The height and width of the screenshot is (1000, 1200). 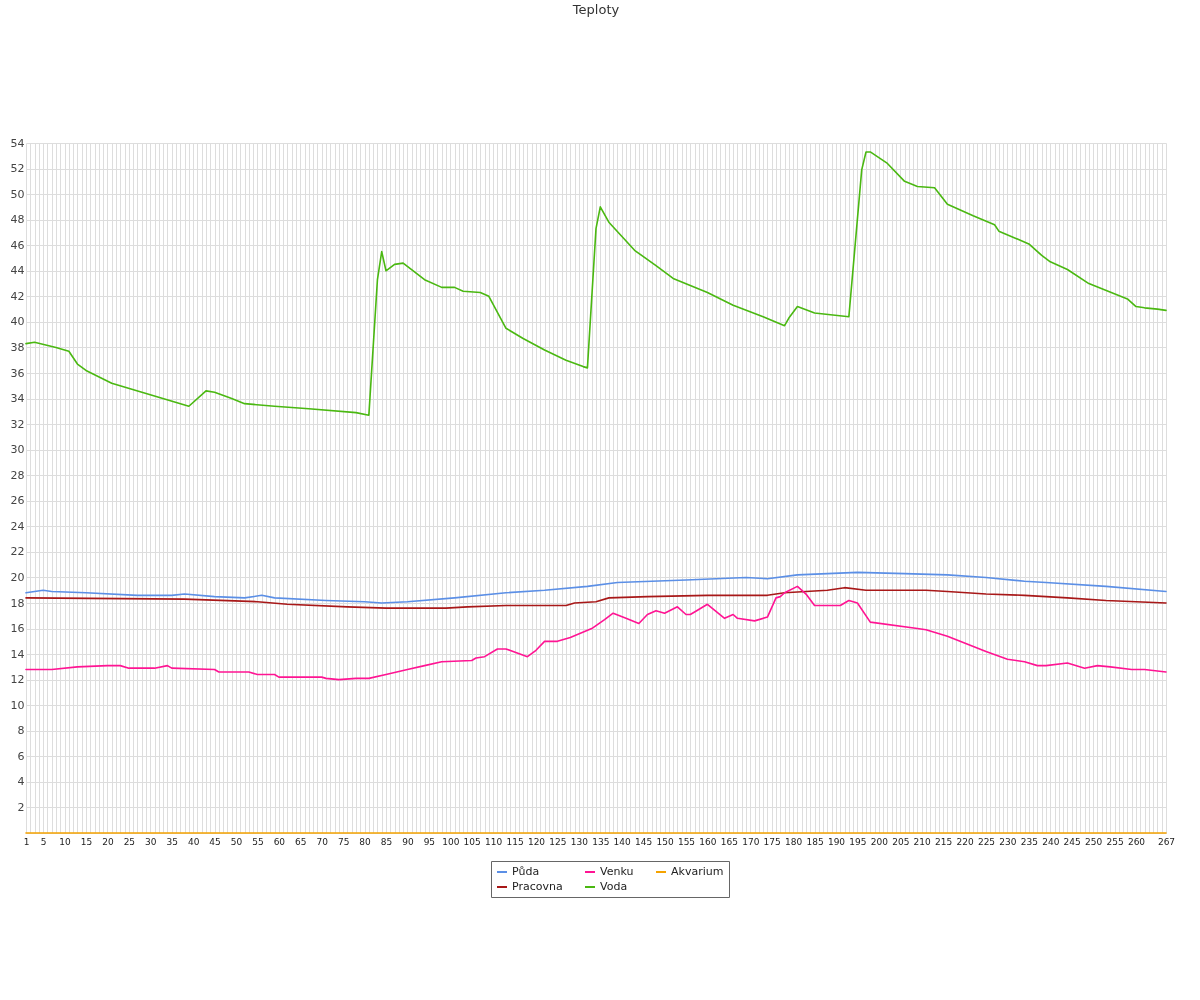 I want to click on x-tick-label: 1, so click(x=26, y=841).